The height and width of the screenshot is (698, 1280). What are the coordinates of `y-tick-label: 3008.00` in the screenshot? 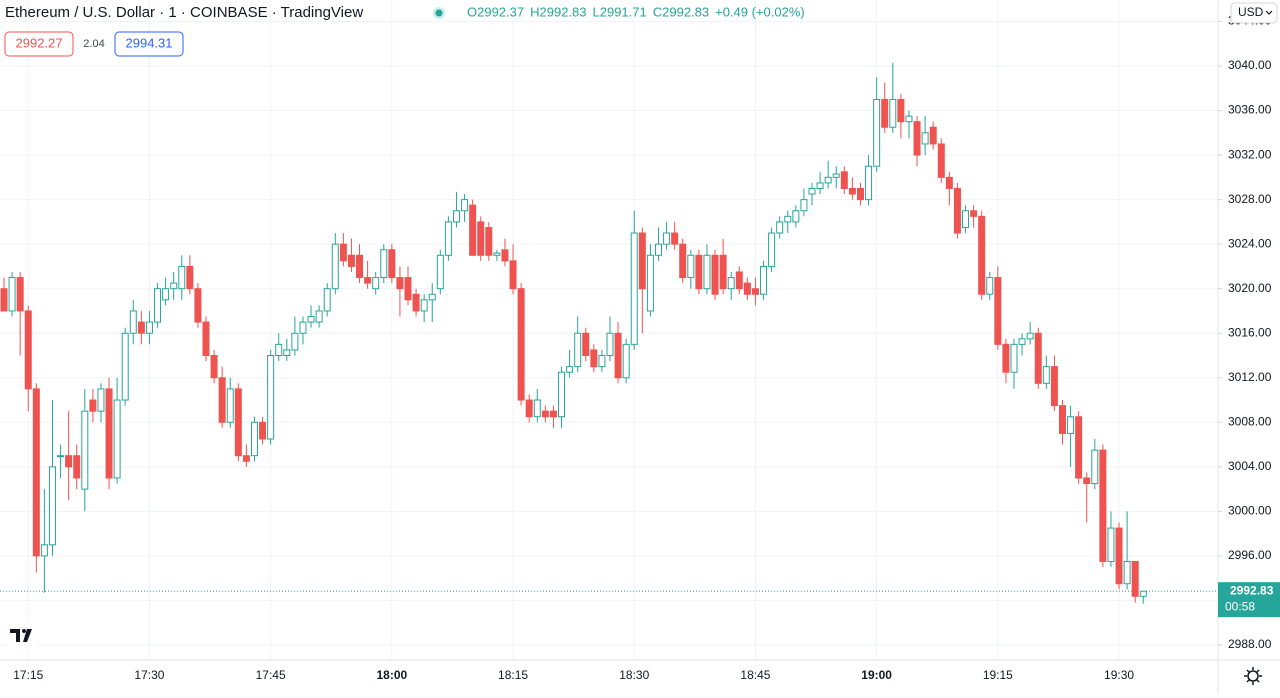 It's located at (1250, 421).